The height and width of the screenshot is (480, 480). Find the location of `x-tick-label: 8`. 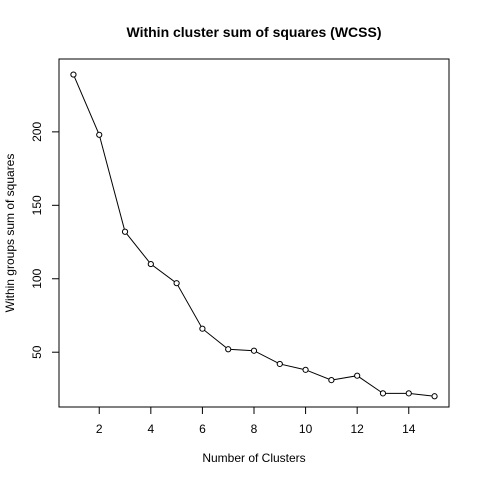

x-tick-label: 8 is located at coordinates (254, 429).